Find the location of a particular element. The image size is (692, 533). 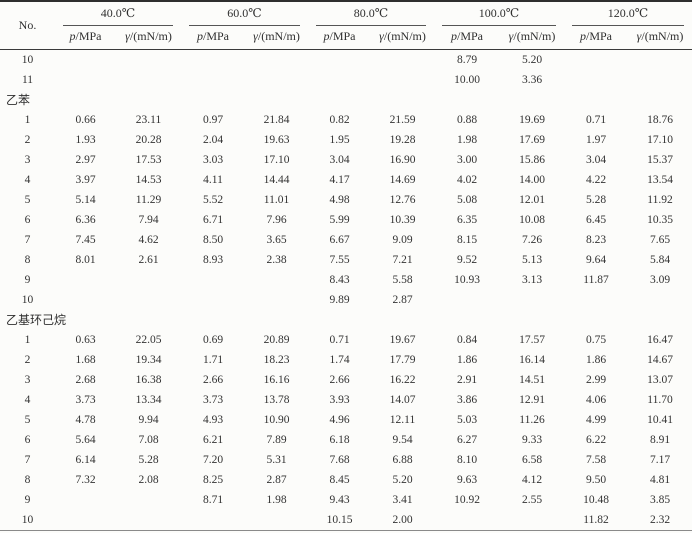

pressure-value: 7.55 is located at coordinates (339, 260).